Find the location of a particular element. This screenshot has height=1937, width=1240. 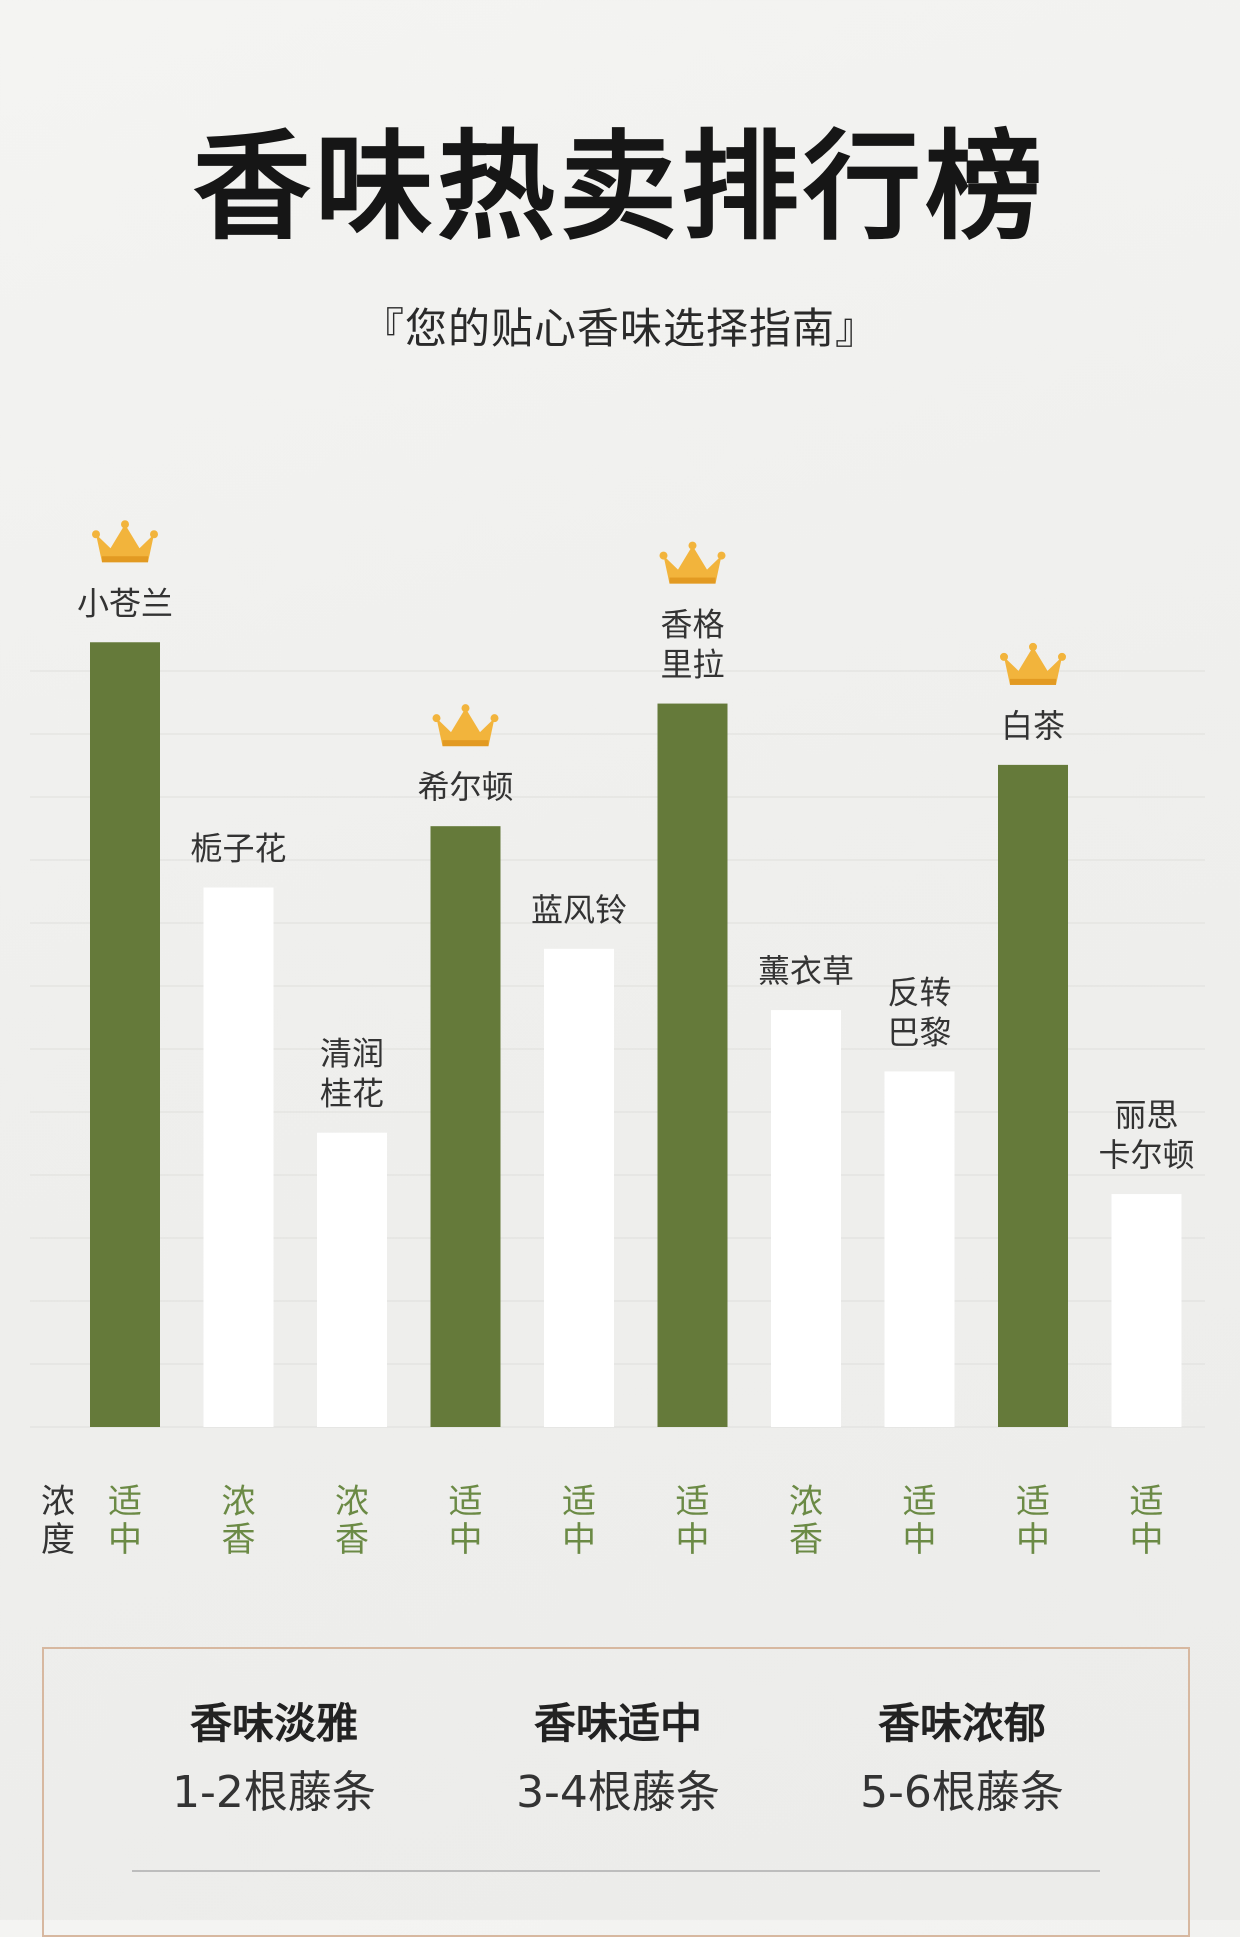

bar-label: 栀子花 is located at coordinates (238, 848).